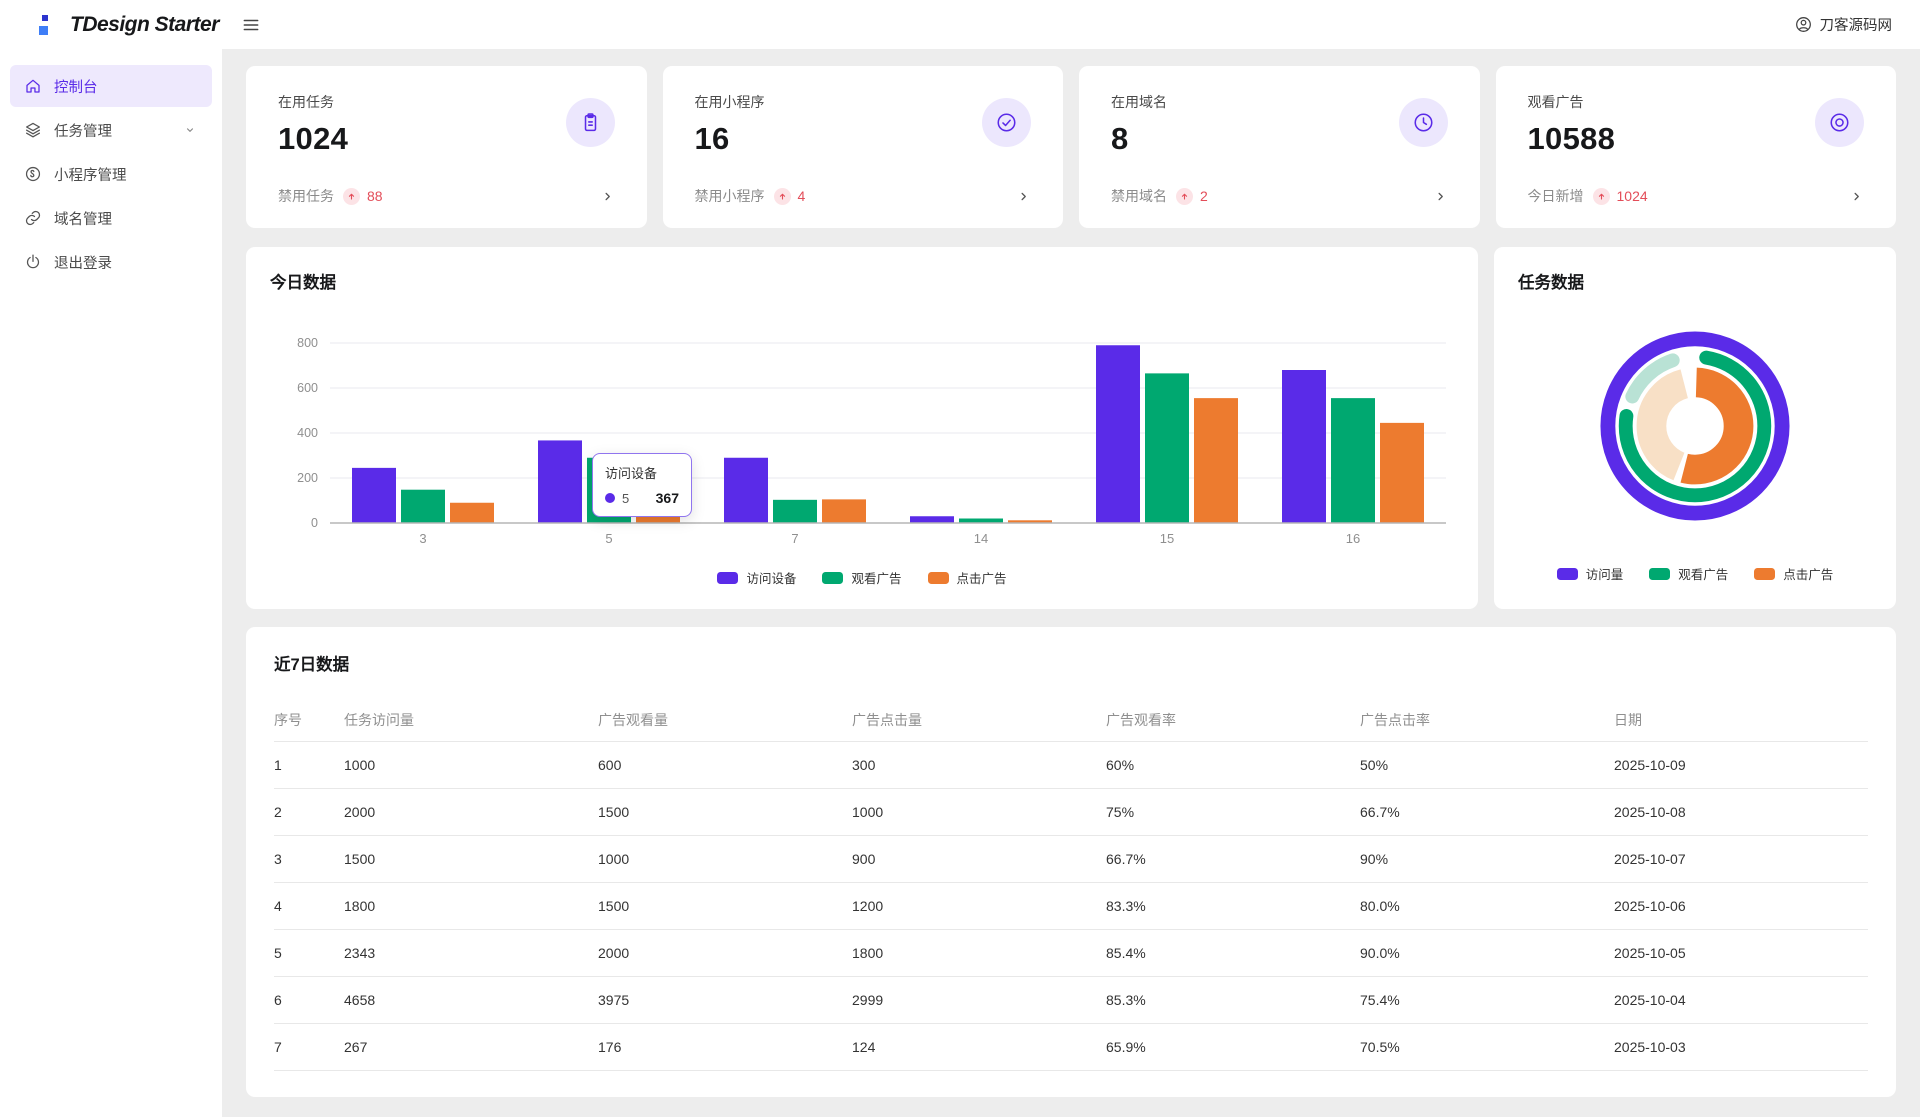 Image resolution: width=1920 pixels, height=1117 pixels. What do you see at coordinates (83, 131) in the screenshot?
I see `sidebar-item-label: 任务管理` at bounding box center [83, 131].